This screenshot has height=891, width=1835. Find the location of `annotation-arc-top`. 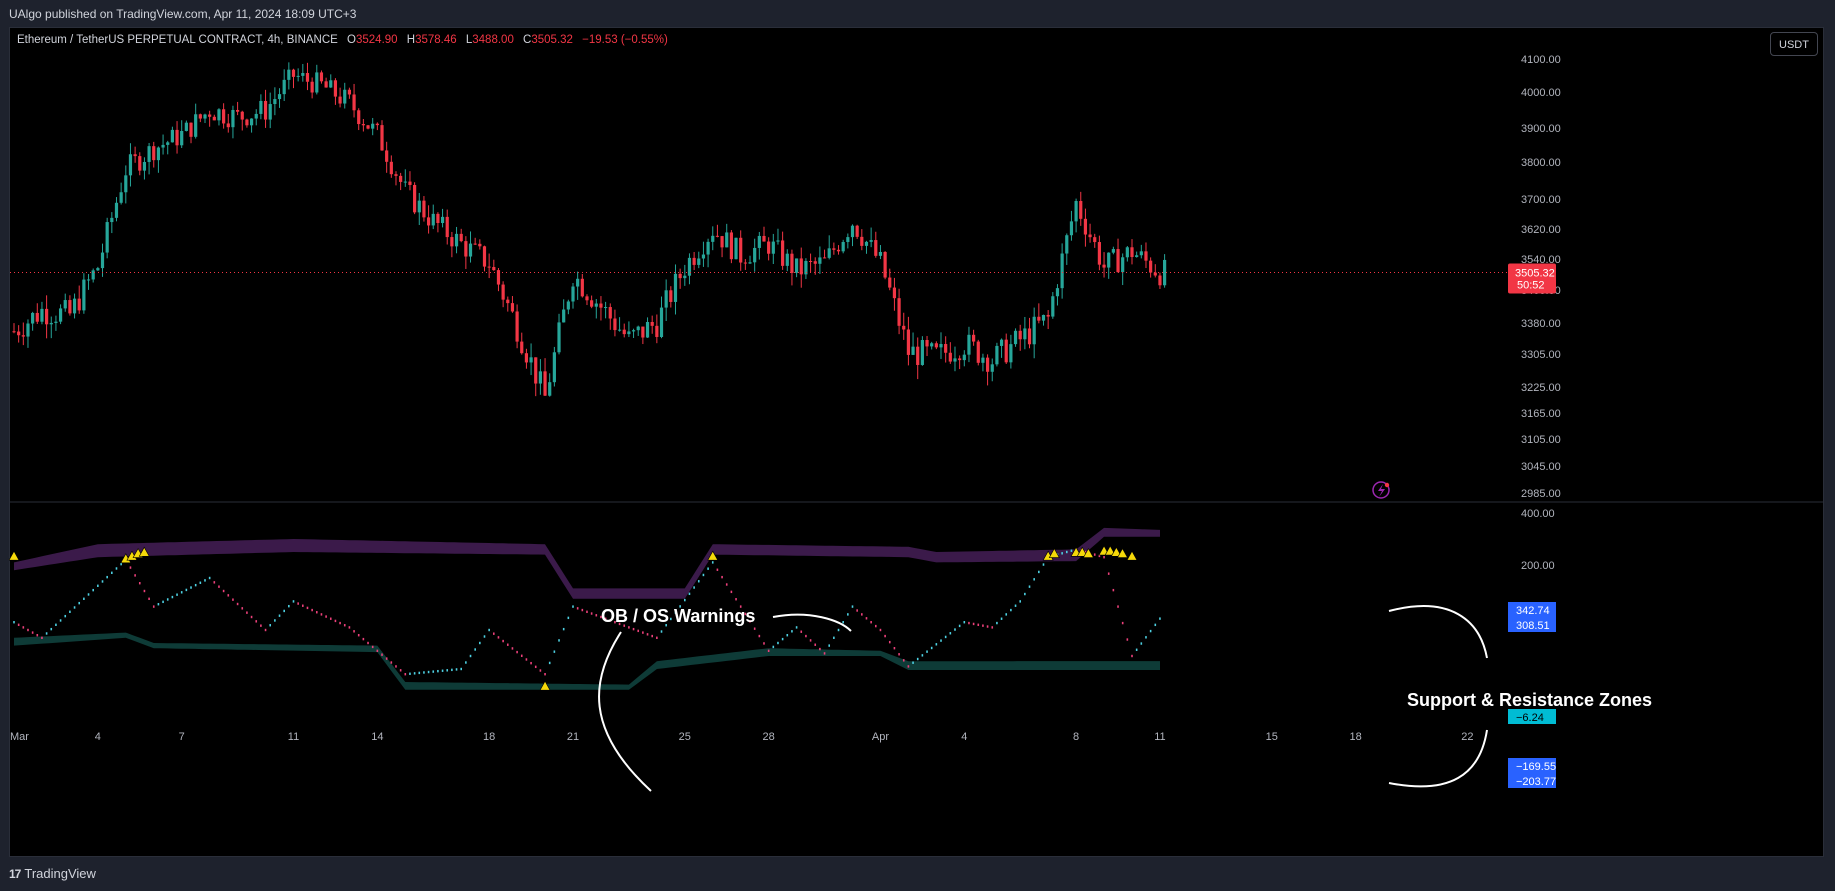

annotation-arc-top is located at coordinates (812, 622).